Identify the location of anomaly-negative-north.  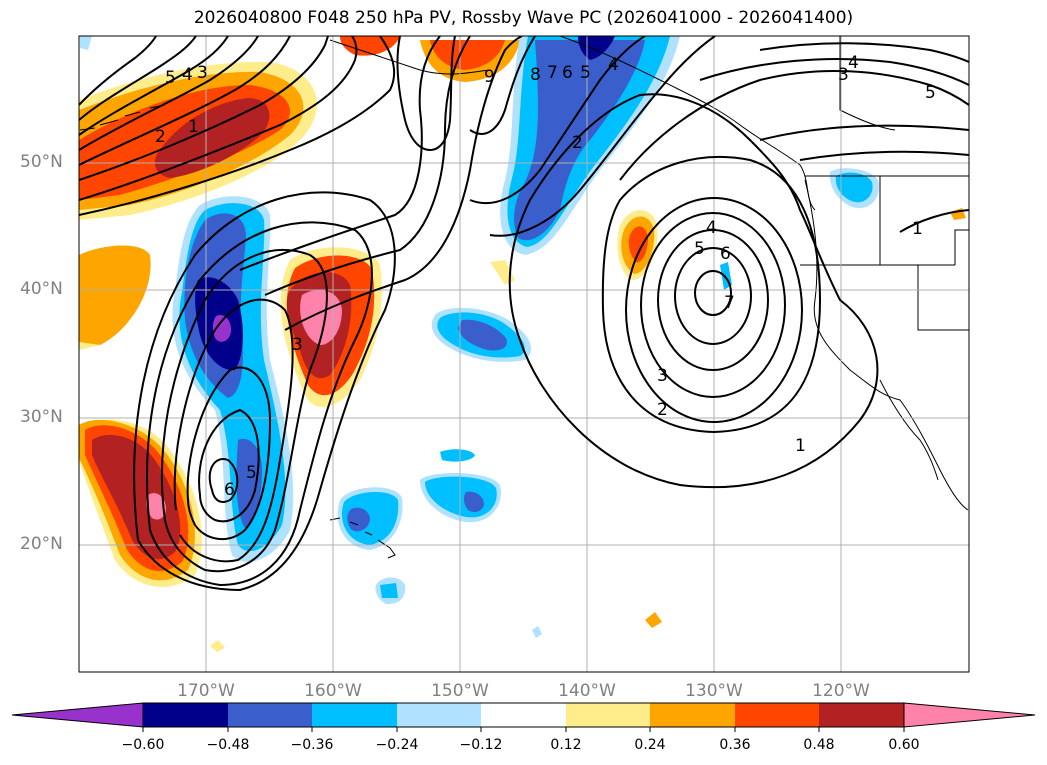
(579, 140).